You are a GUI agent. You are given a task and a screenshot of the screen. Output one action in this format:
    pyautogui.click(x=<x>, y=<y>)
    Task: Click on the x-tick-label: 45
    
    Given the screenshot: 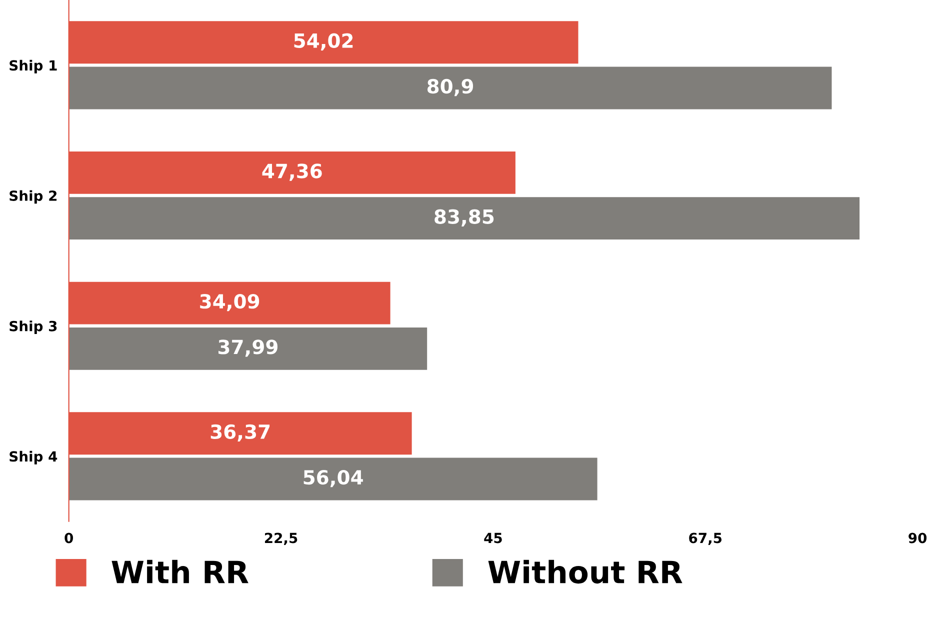 What is the action you would take?
    pyautogui.click(x=493, y=538)
    